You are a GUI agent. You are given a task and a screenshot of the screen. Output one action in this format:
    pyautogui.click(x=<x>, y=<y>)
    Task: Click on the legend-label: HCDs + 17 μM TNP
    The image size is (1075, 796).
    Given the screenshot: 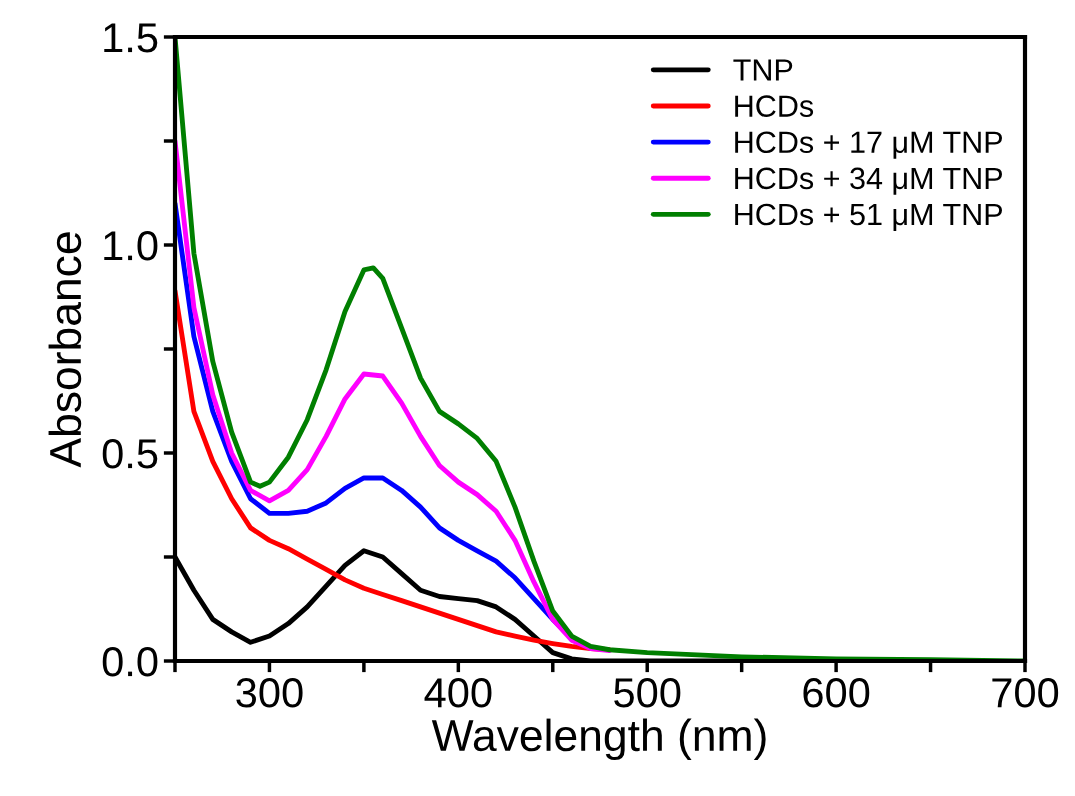 What is the action you would take?
    pyautogui.click(x=868, y=145)
    